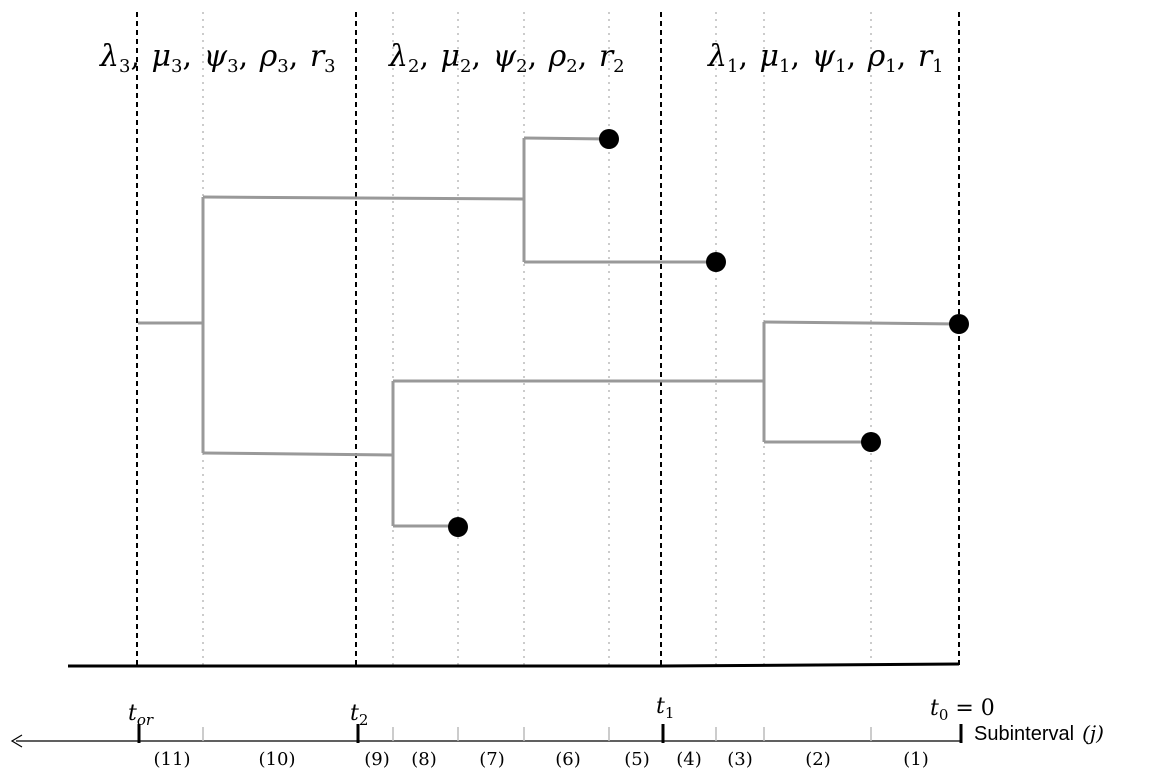 Image resolution: width=1150 pixels, height=772 pixels. I want to click on major-ticks, so click(550, 733).